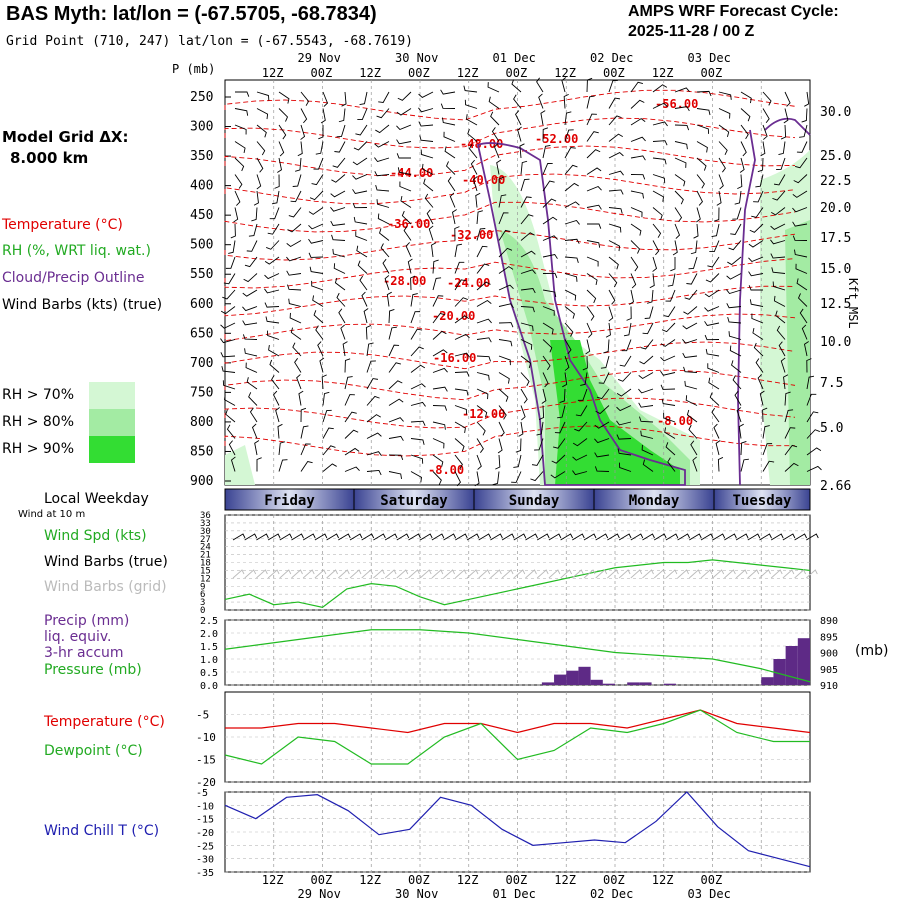 The width and height of the screenshot is (900, 900). What do you see at coordinates (205, 516) in the screenshot?
I see `wind-tick-label: 36` at bounding box center [205, 516].